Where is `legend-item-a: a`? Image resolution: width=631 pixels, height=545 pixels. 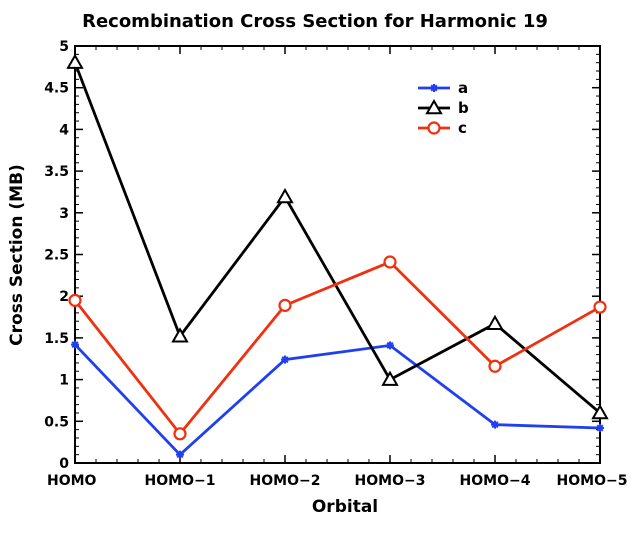 legend-item-a: a is located at coordinates (443, 88).